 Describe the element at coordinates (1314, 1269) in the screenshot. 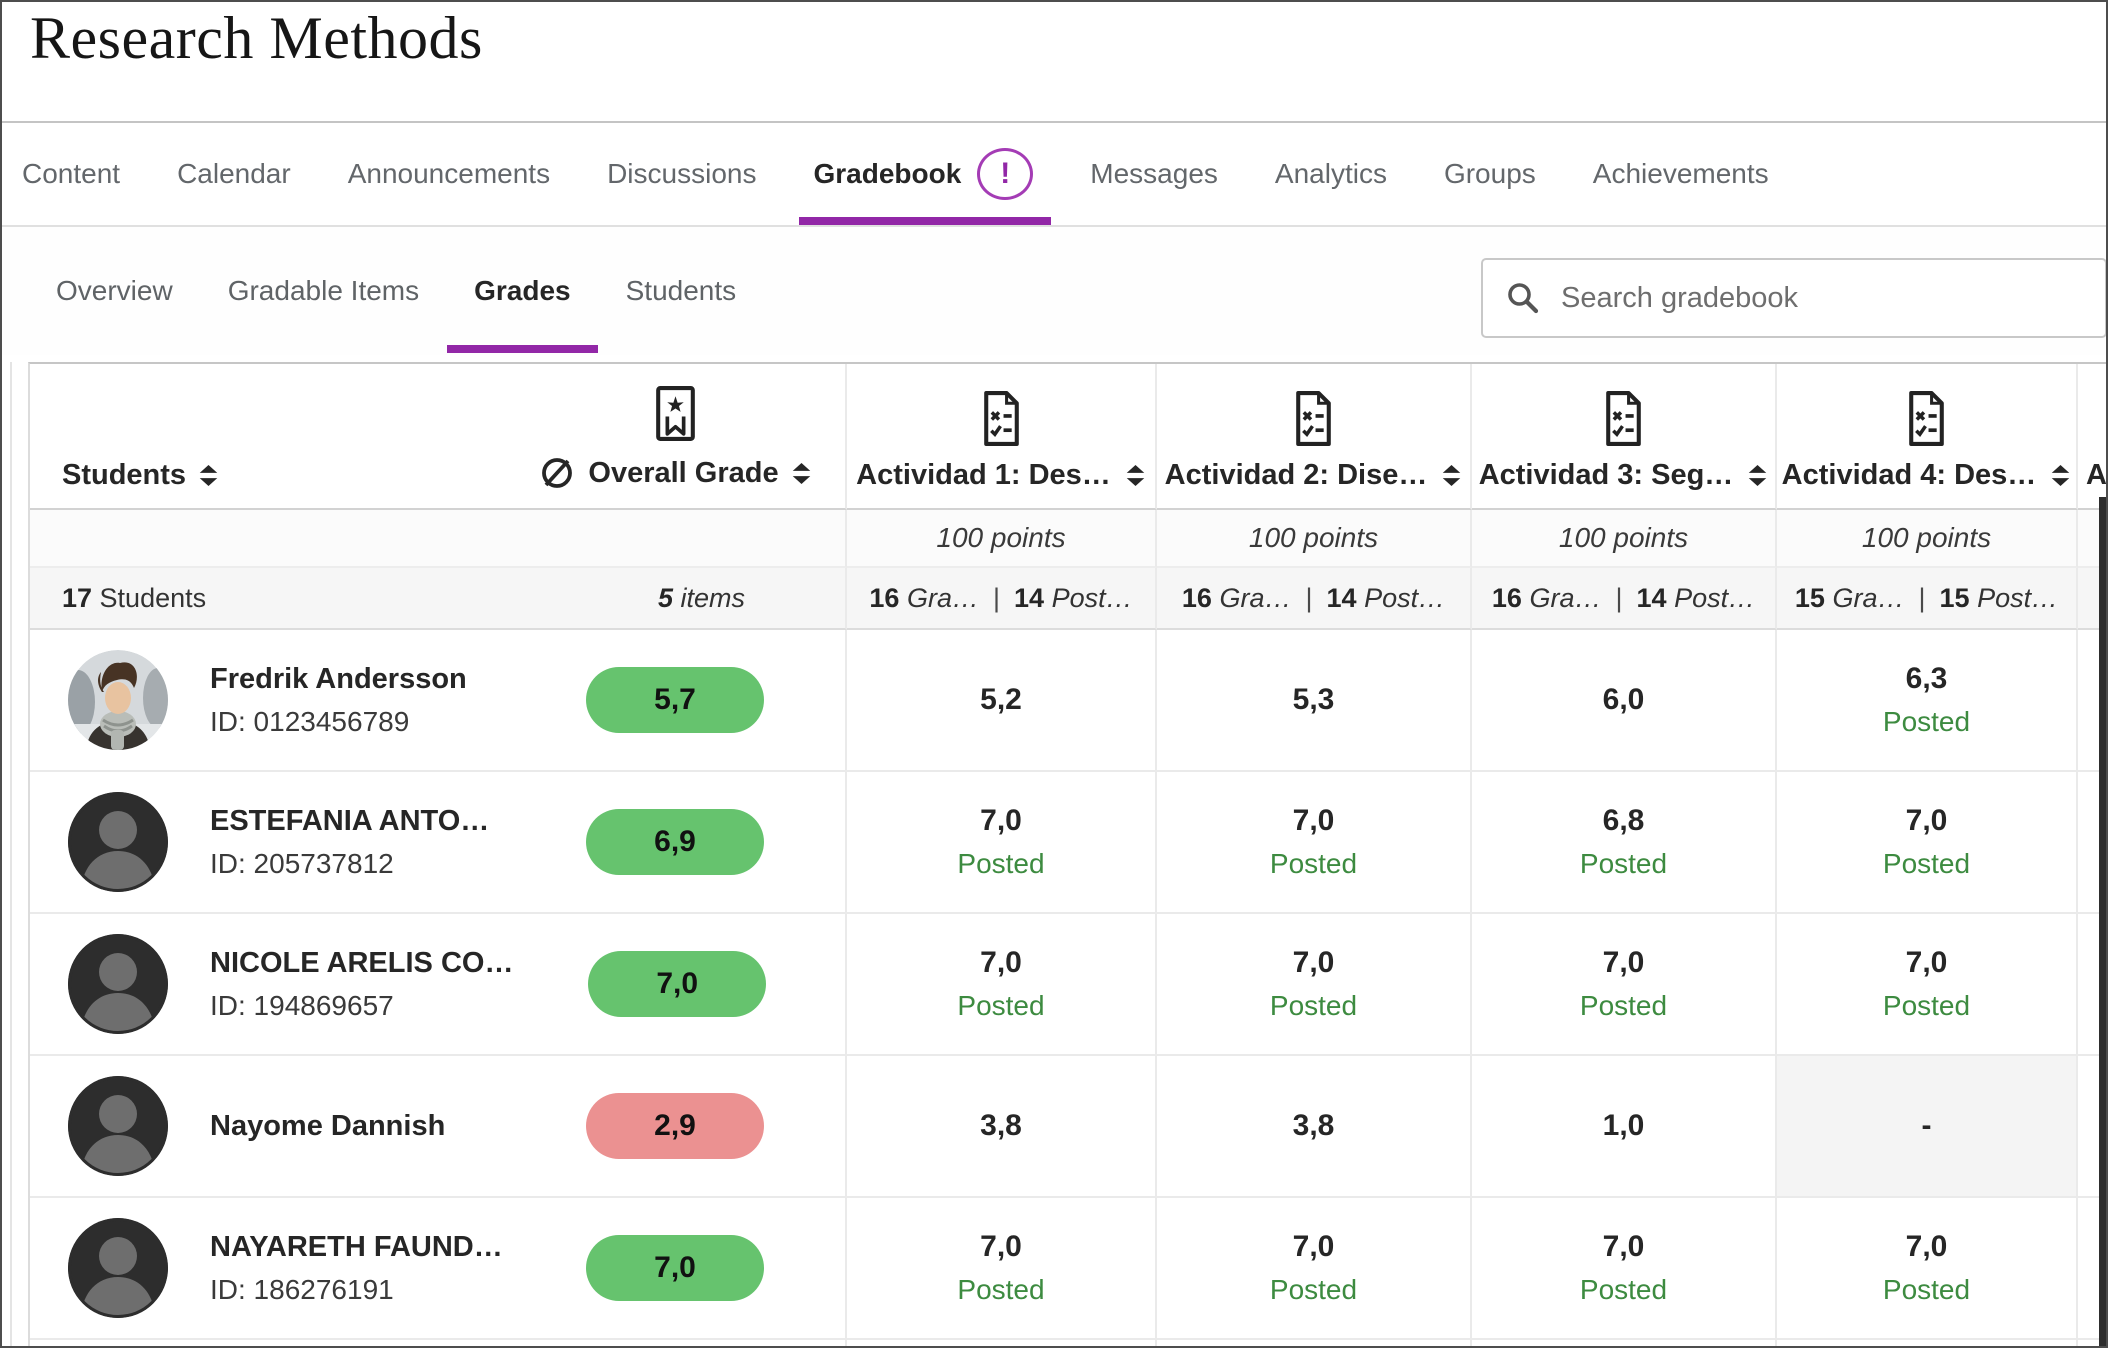

I see `grade-cell-r5-c2: 7,0 Posted` at that location.